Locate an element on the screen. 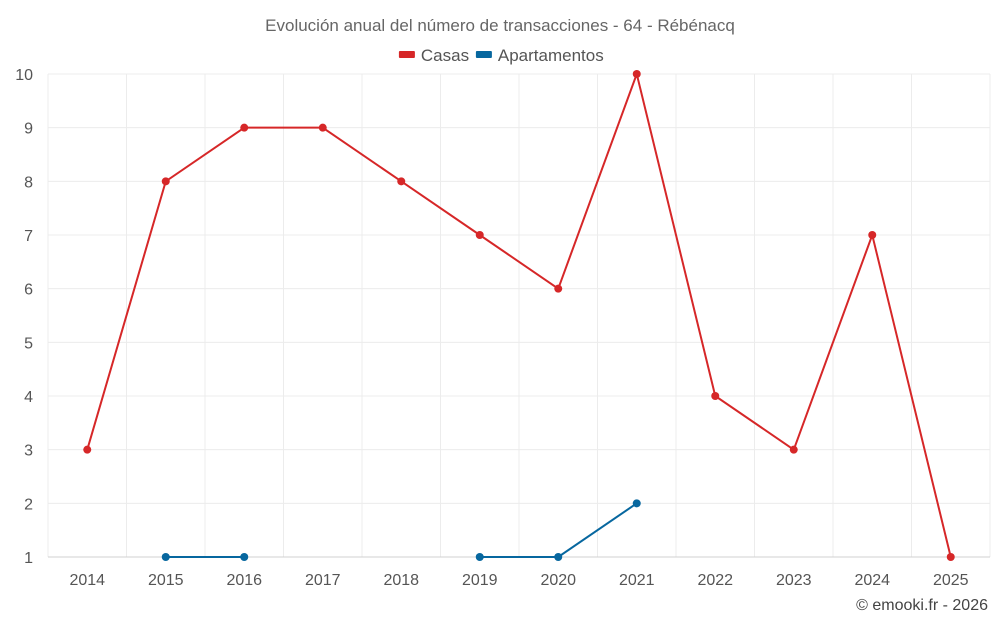 This screenshot has width=1000, height=625. legend-label-casas: Casas is located at coordinates (445, 55).